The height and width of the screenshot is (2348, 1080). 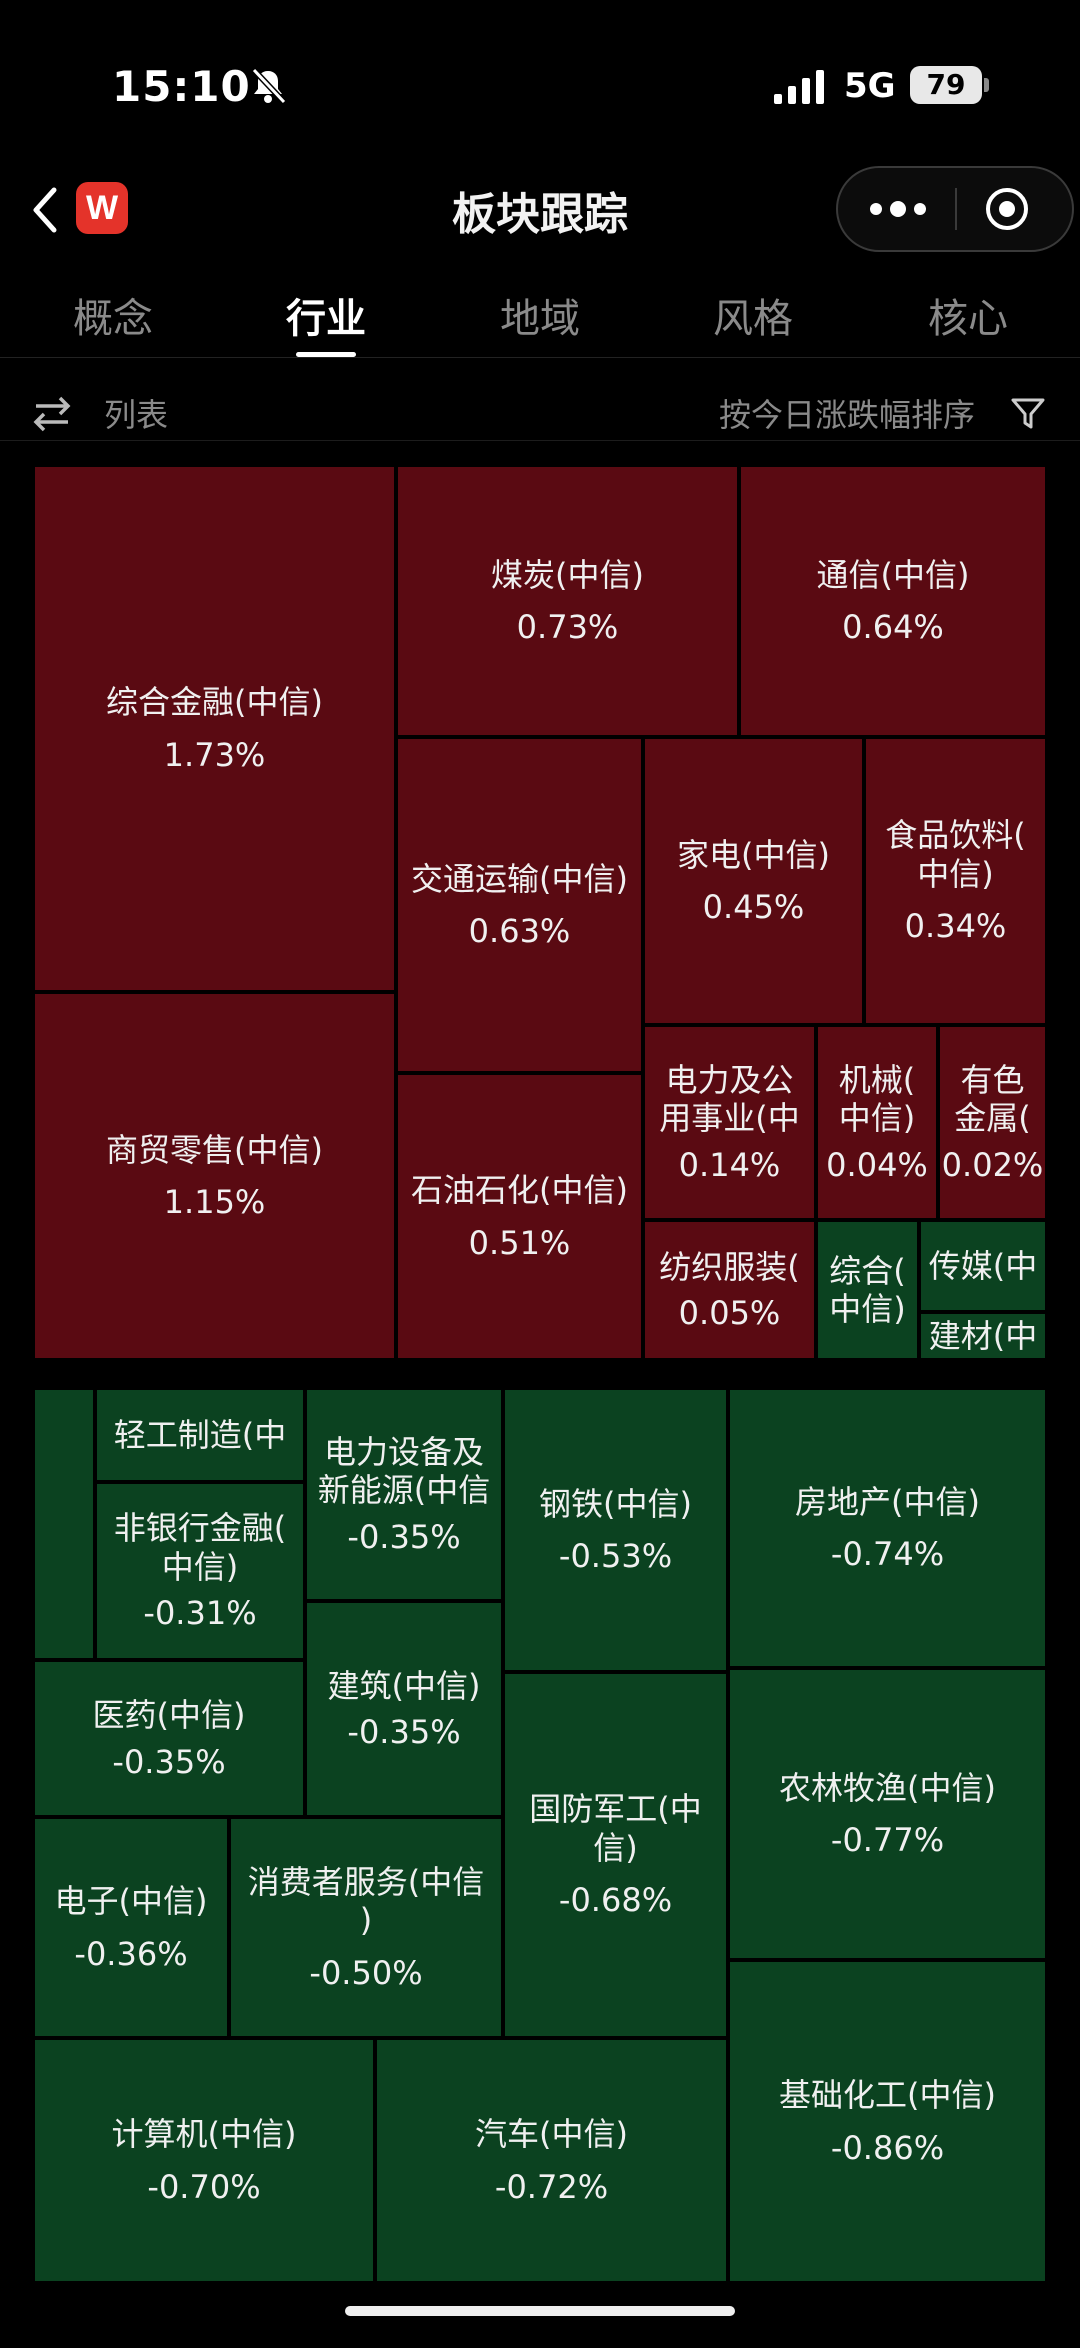 I want to click on tab-core: 核心, so click(x=968, y=319).